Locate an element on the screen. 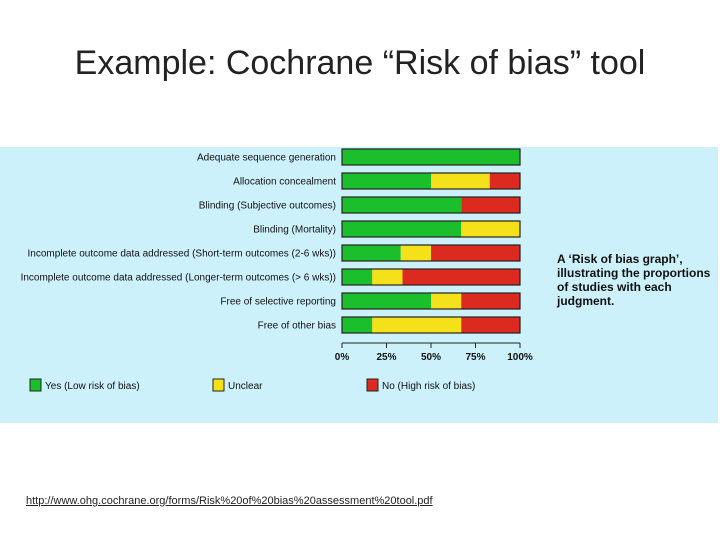 The height and width of the screenshot is (540, 720). domain-label: Adequate sequence generation is located at coordinates (266, 158).